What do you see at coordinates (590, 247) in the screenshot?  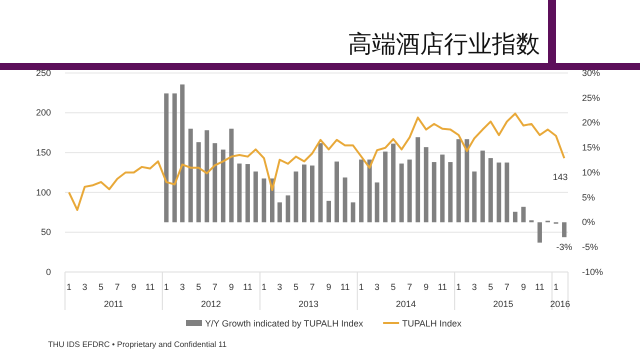 I see `y2-tick-label: -5%` at bounding box center [590, 247].